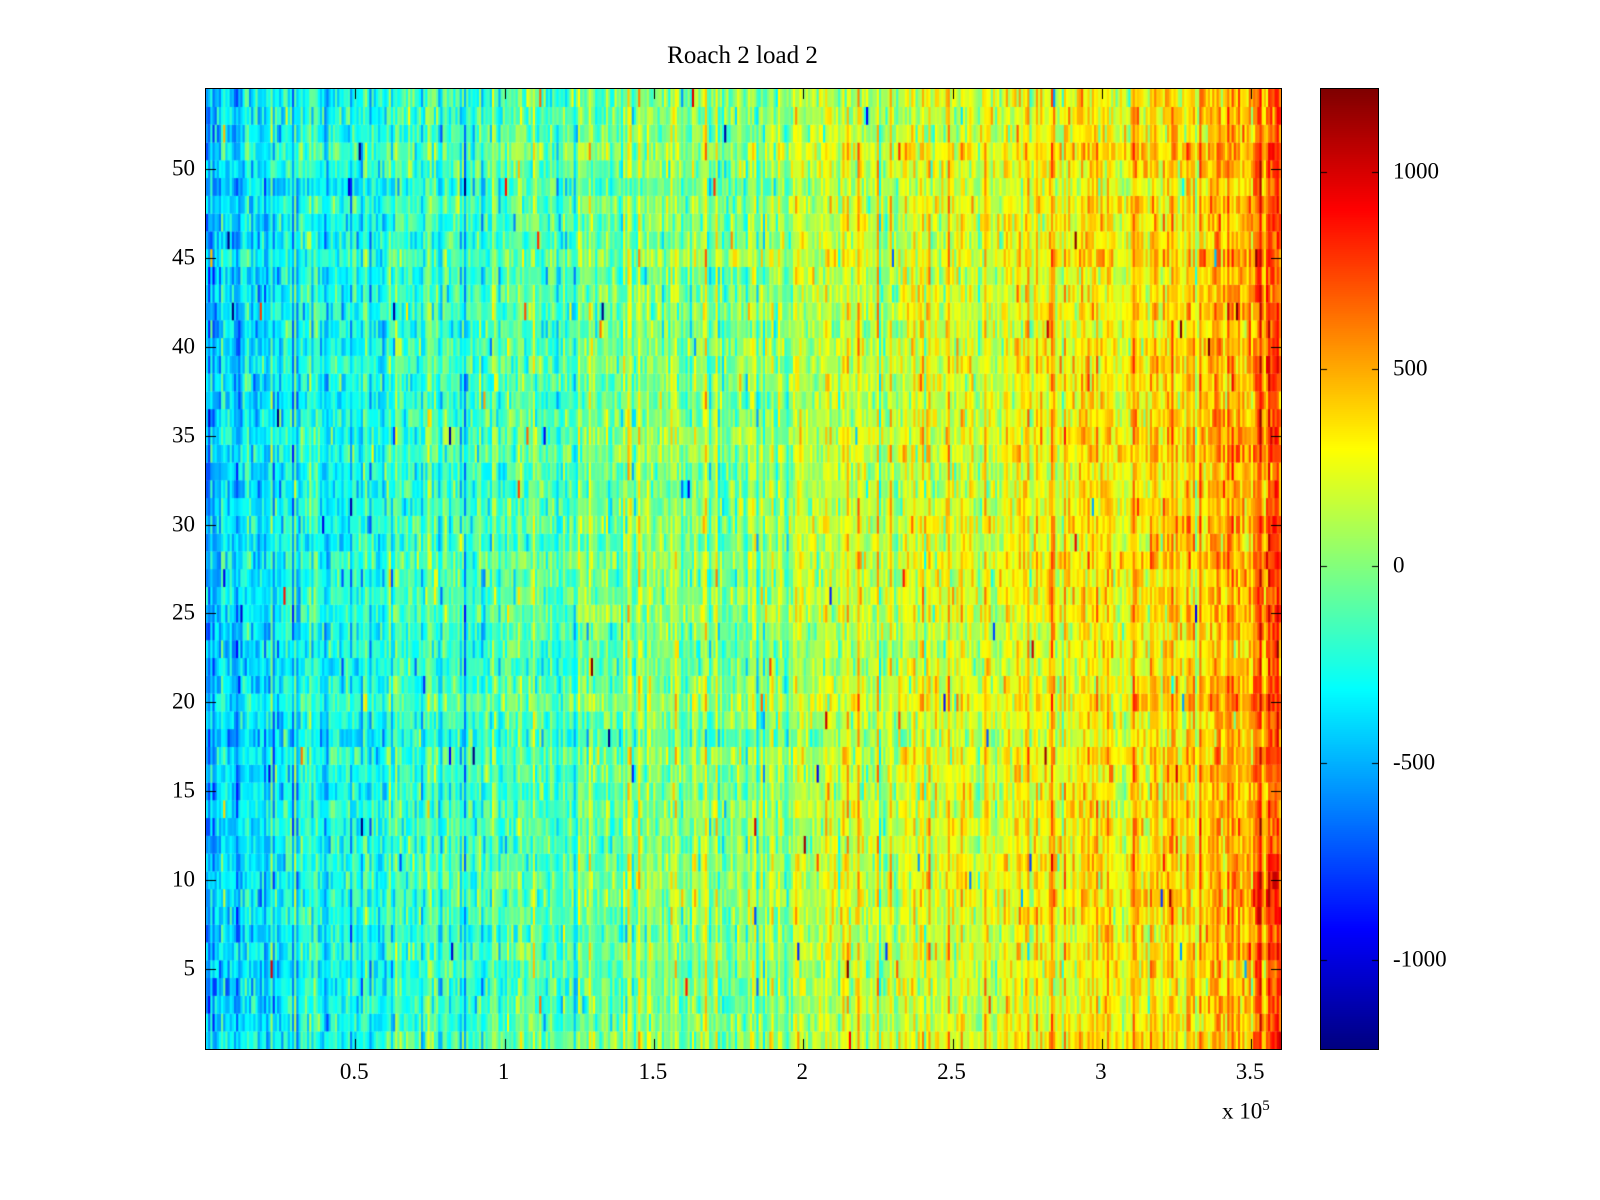 The width and height of the screenshot is (1600, 1200). What do you see at coordinates (183, 435) in the screenshot?
I see `y-tick-label: 35` at bounding box center [183, 435].